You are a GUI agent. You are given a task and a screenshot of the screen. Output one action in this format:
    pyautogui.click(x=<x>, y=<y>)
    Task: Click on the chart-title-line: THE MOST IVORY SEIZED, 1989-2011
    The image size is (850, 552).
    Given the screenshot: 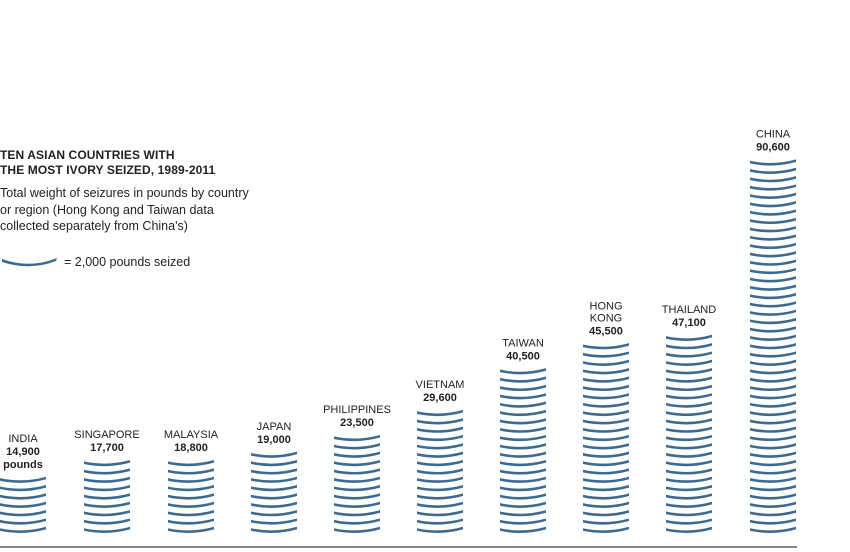 What is the action you would take?
    pyautogui.click(x=108, y=170)
    